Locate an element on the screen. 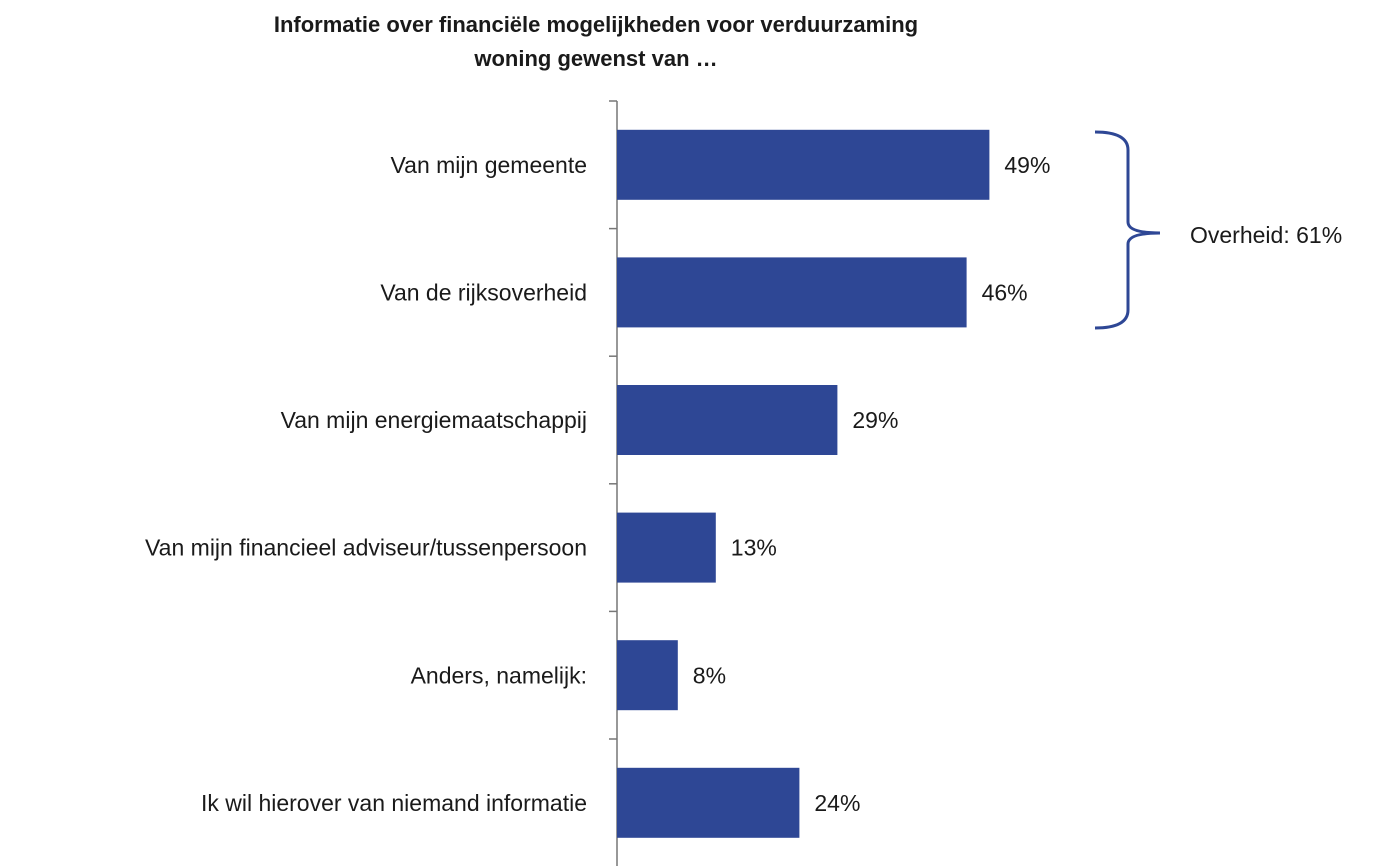 The width and height of the screenshot is (1384, 866). value-label: 13% is located at coordinates (754, 548).